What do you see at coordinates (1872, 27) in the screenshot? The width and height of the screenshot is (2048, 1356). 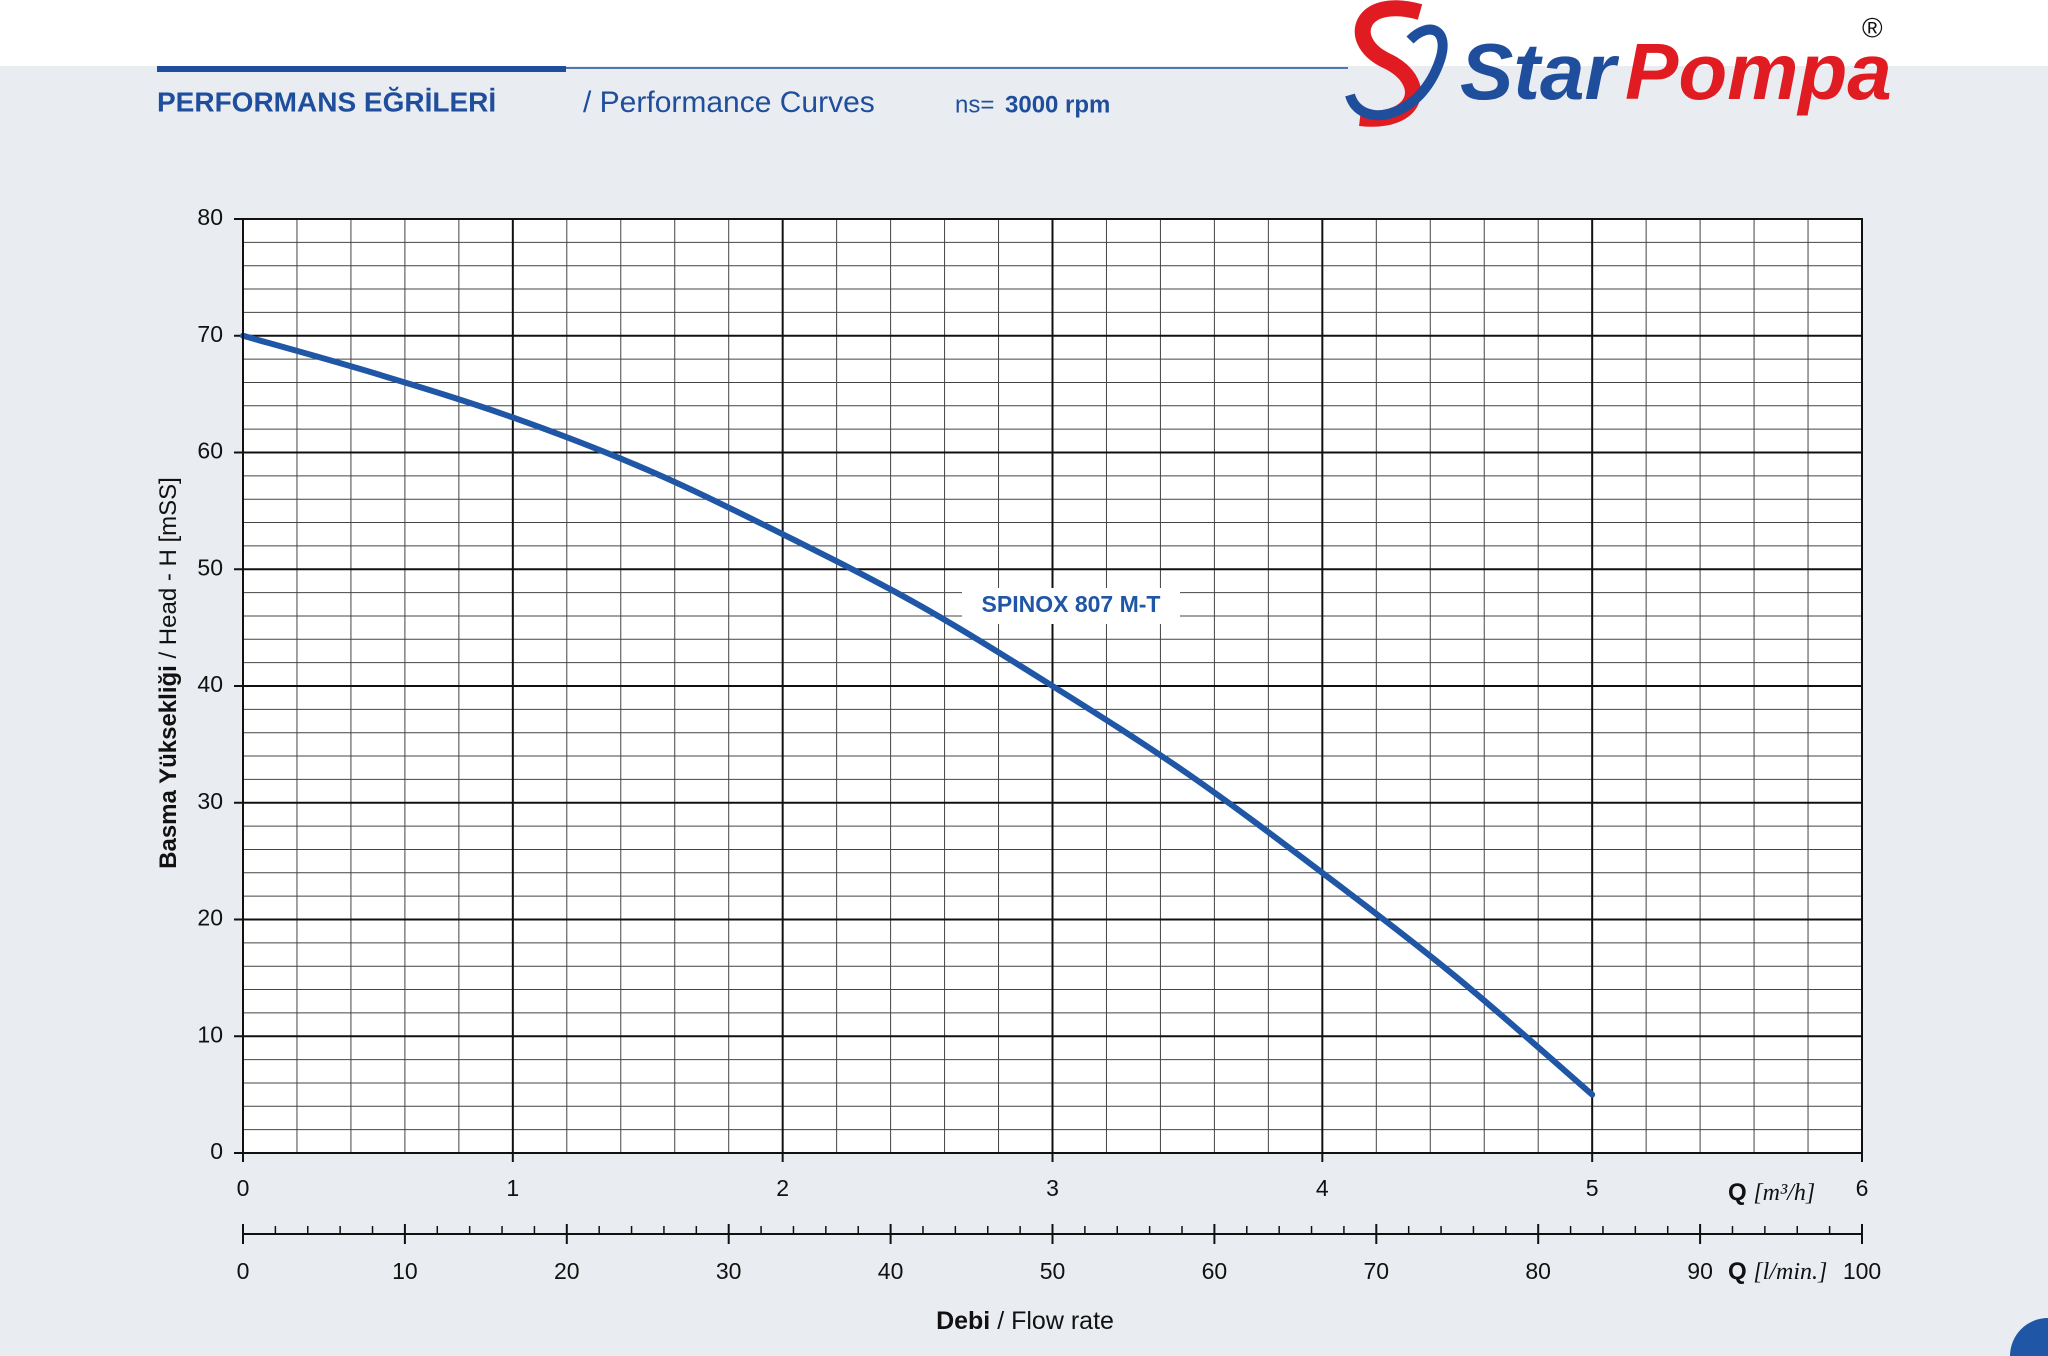 I see `logo-registered: ®` at bounding box center [1872, 27].